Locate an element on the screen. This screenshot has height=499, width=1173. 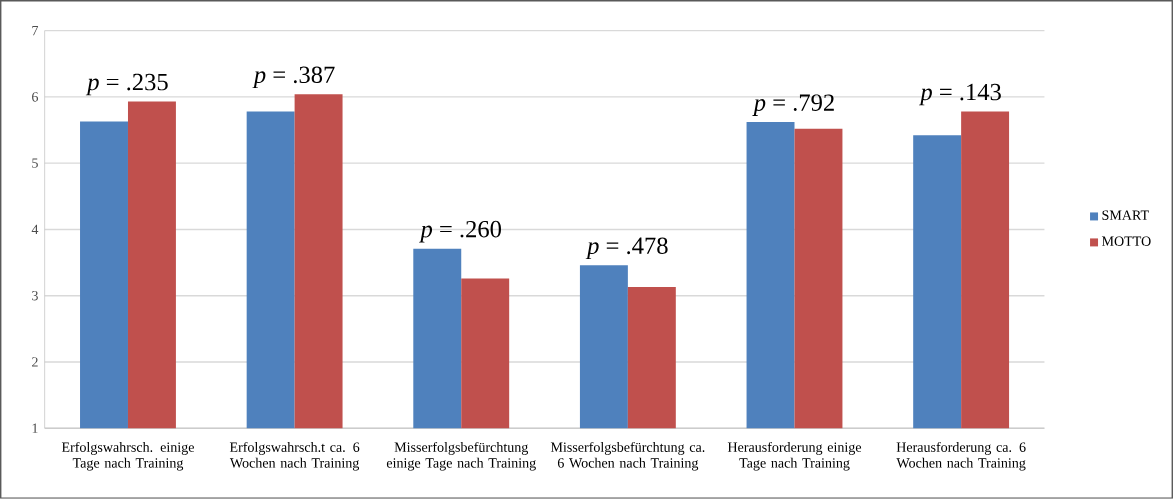
annotation: p = .235 is located at coordinates (126, 84).